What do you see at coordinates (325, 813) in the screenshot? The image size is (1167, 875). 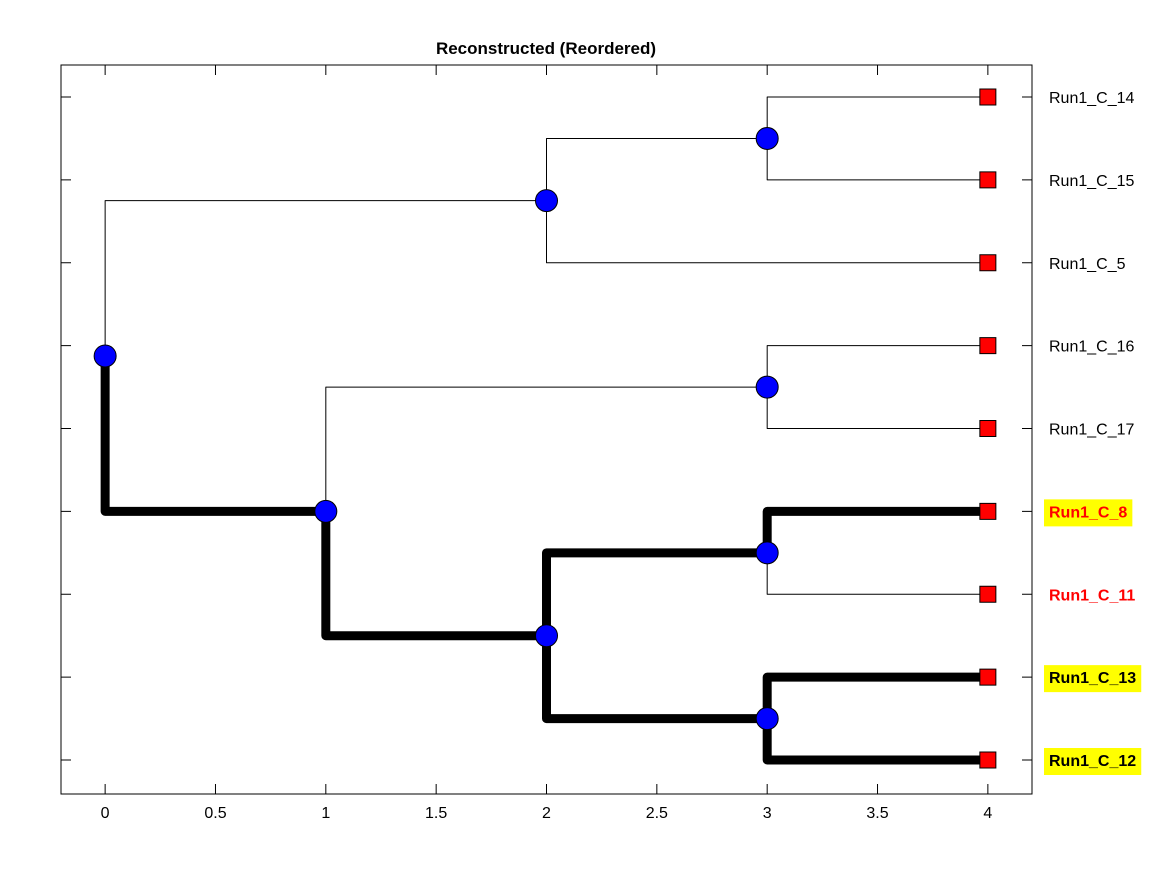 I see `x-tick-label: 1` at bounding box center [325, 813].